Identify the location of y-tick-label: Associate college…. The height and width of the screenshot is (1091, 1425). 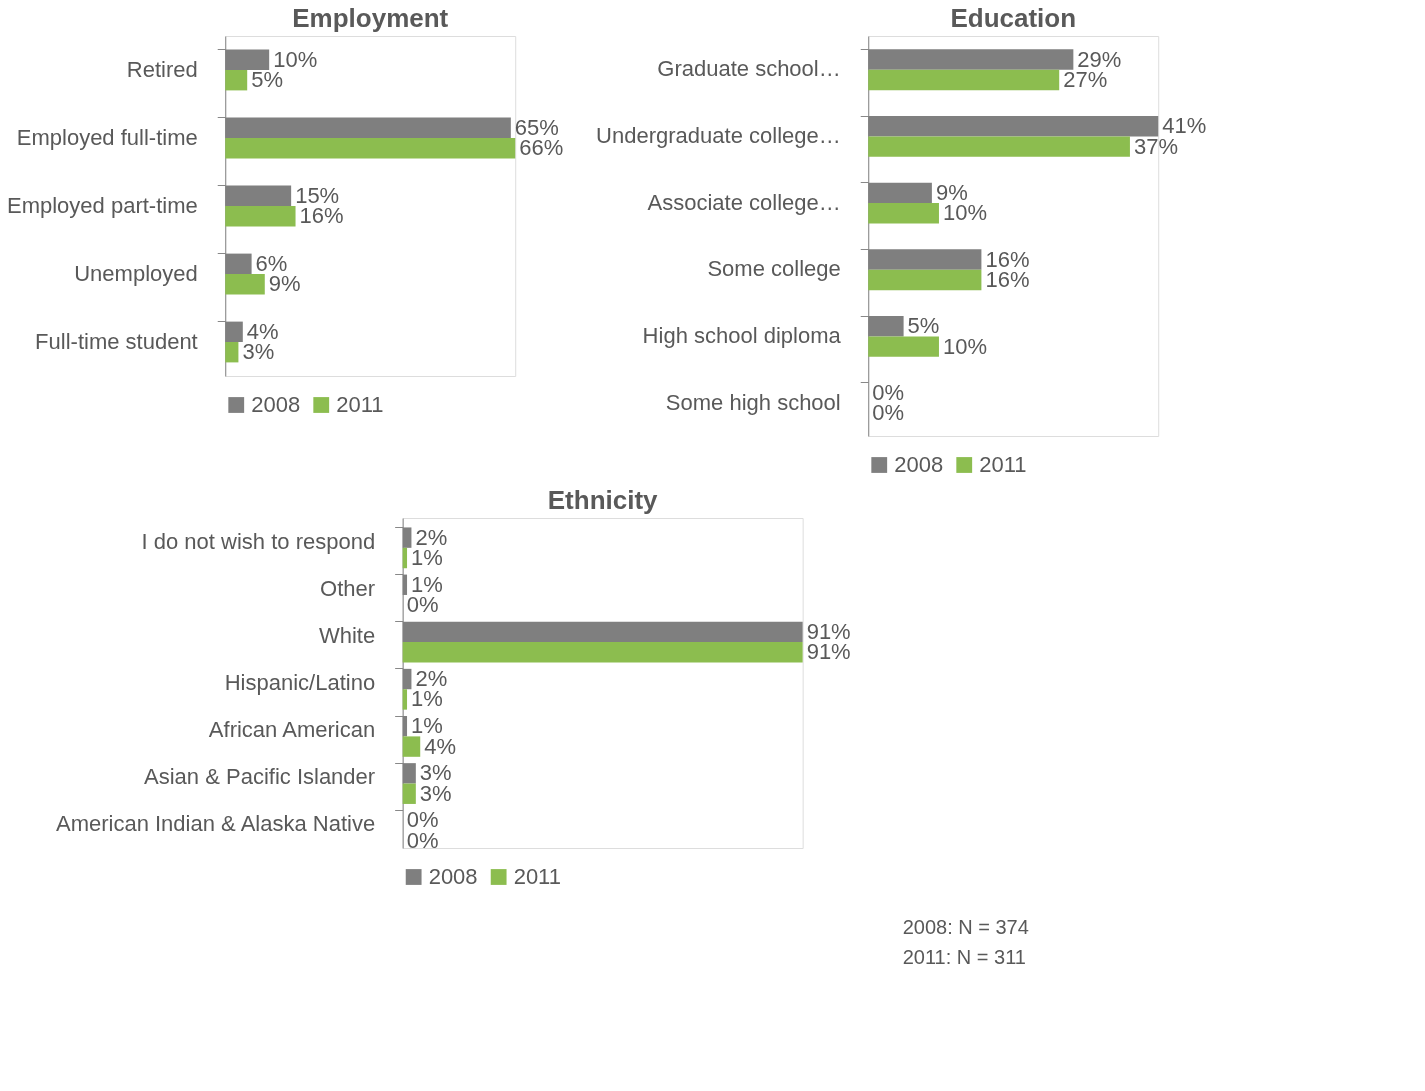
(744, 202).